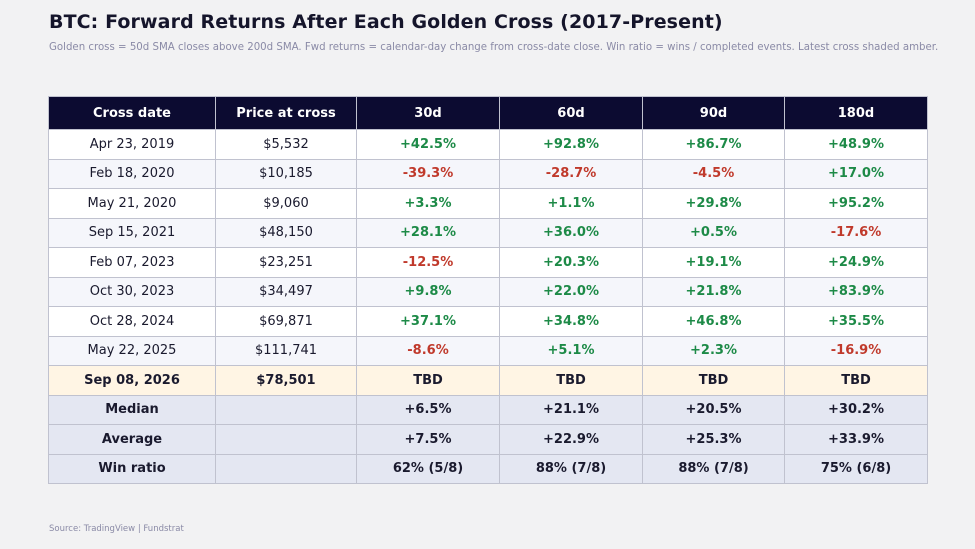 The height and width of the screenshot is (549, 975). I want to click on source-note: Source: TradingView | Fundstrat, so click(116, 529).